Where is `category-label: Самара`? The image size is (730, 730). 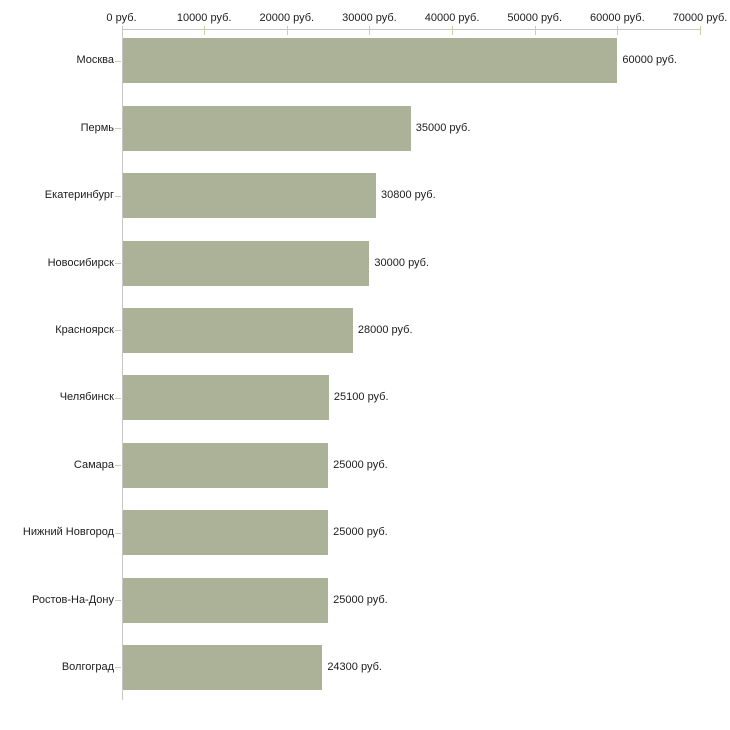
category-label: Самара is located at coordinates (93, 464).